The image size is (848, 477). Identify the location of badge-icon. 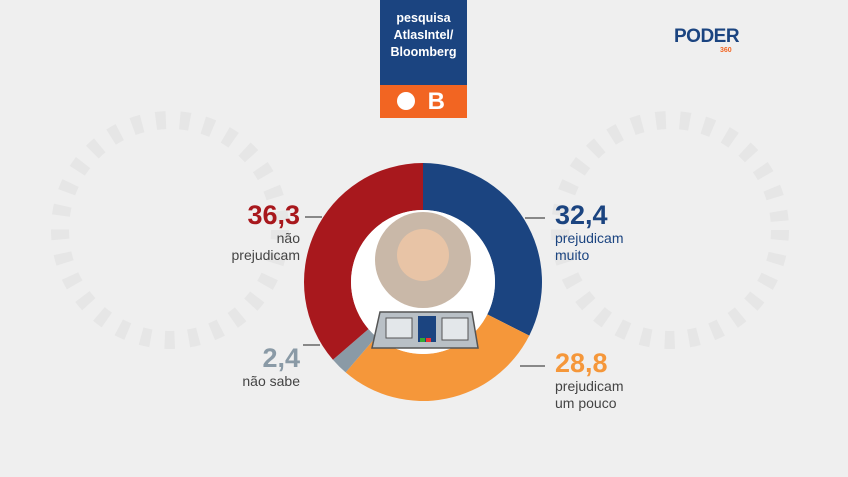
(406, 101).